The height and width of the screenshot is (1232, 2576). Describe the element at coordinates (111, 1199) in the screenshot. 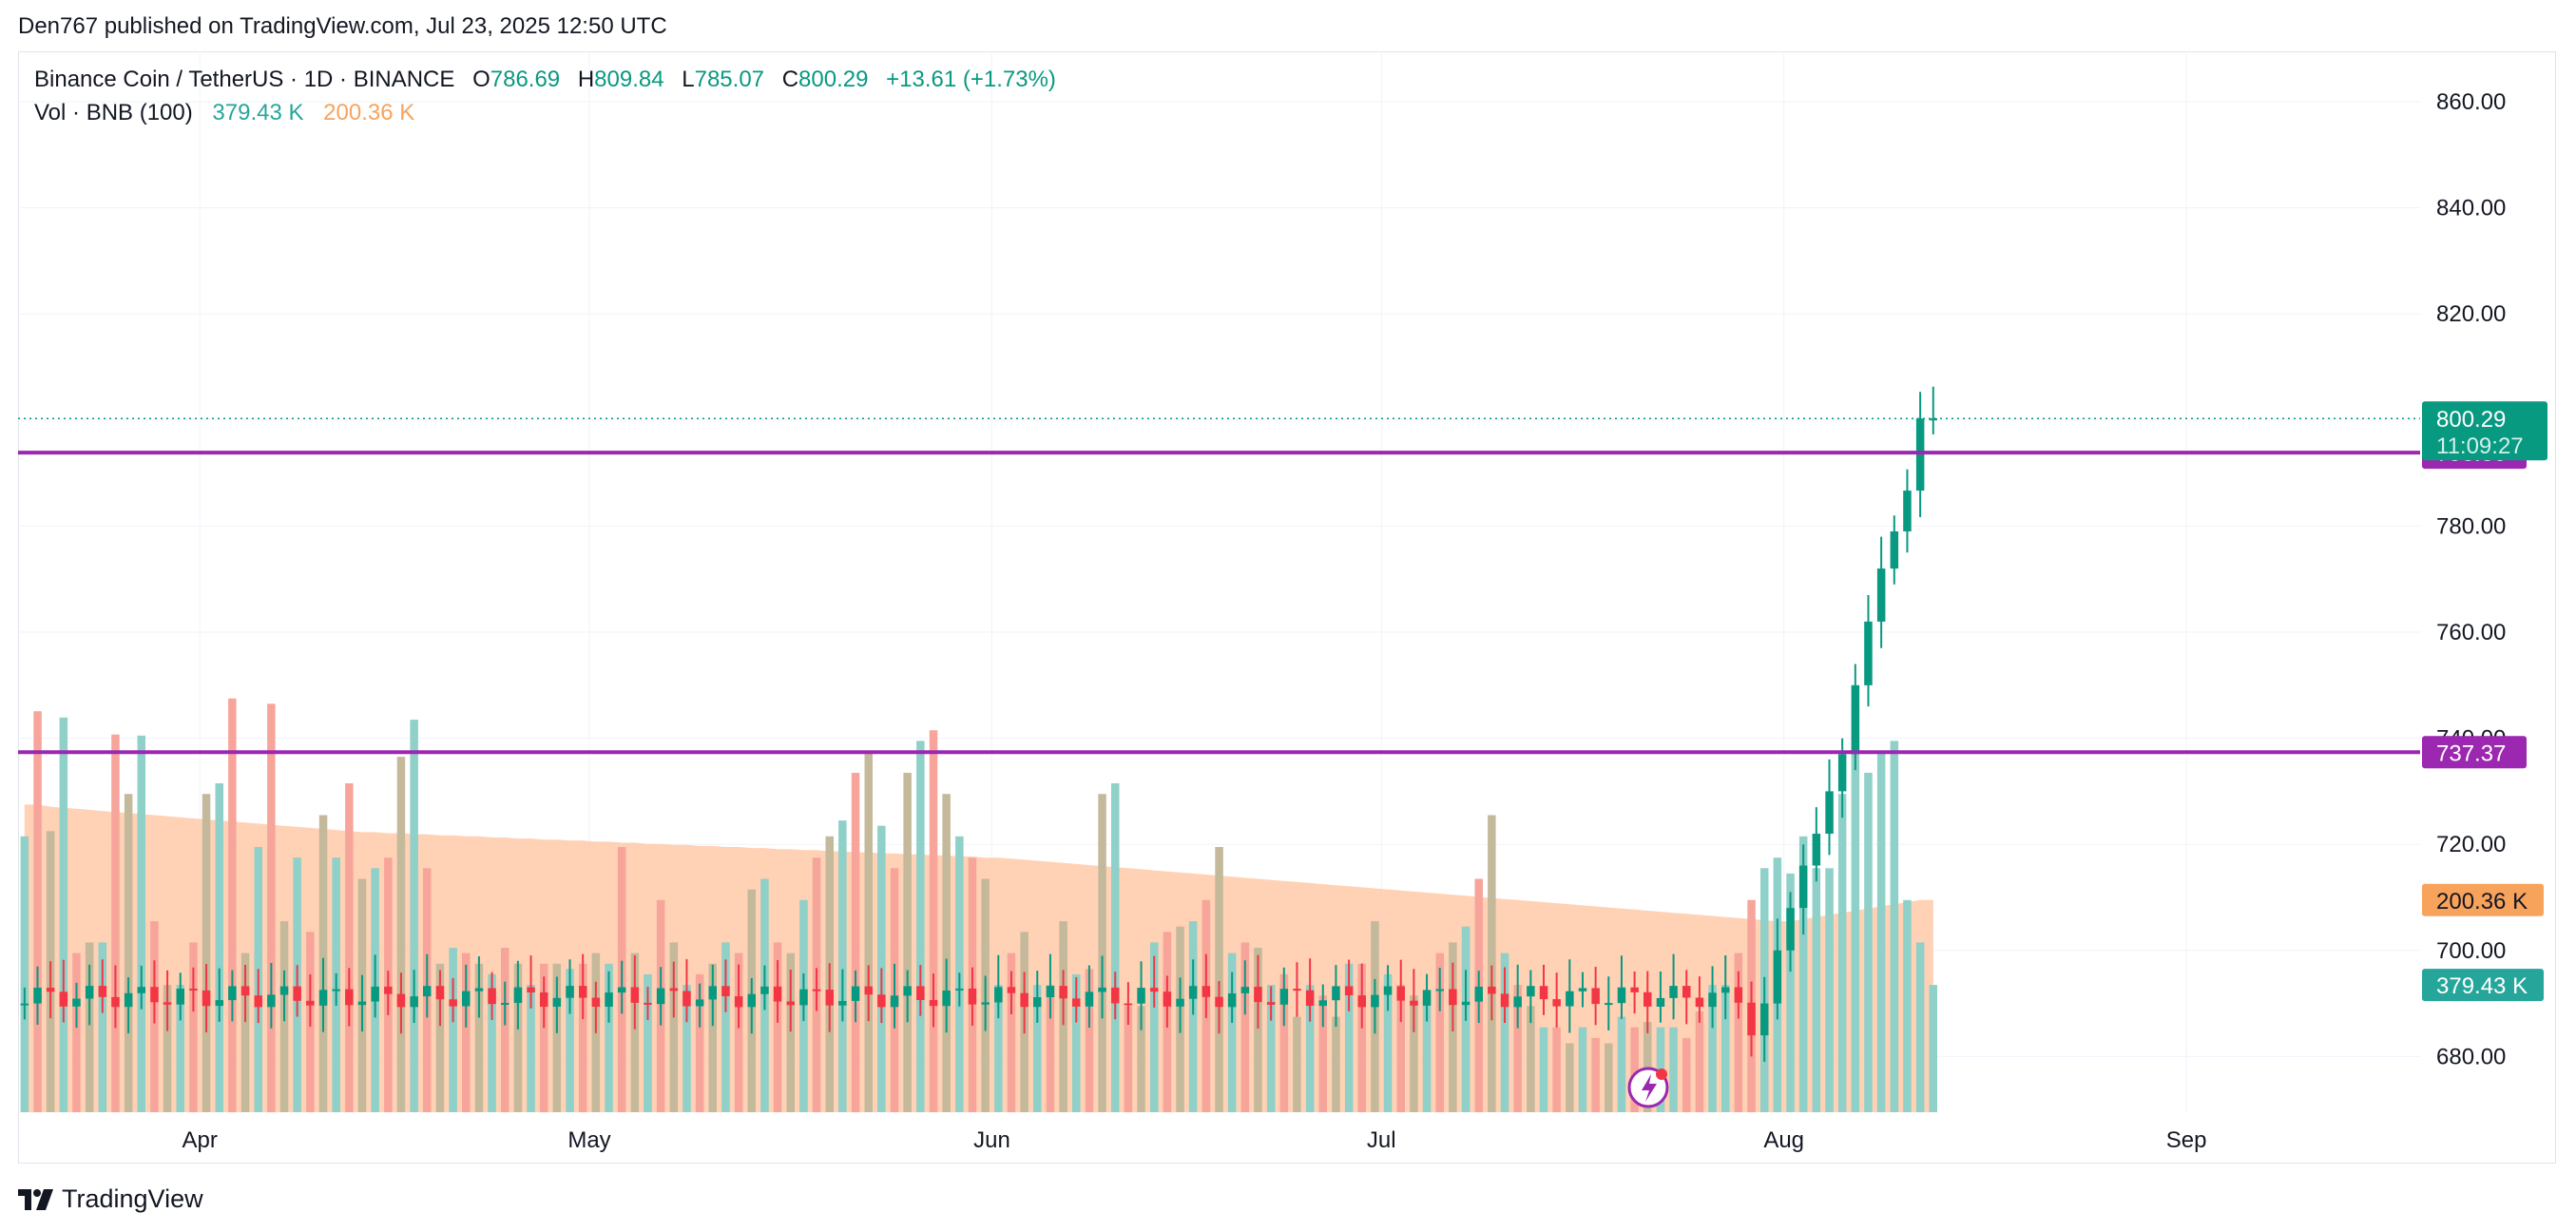

I see `footer-brand: TradingView` at that location.